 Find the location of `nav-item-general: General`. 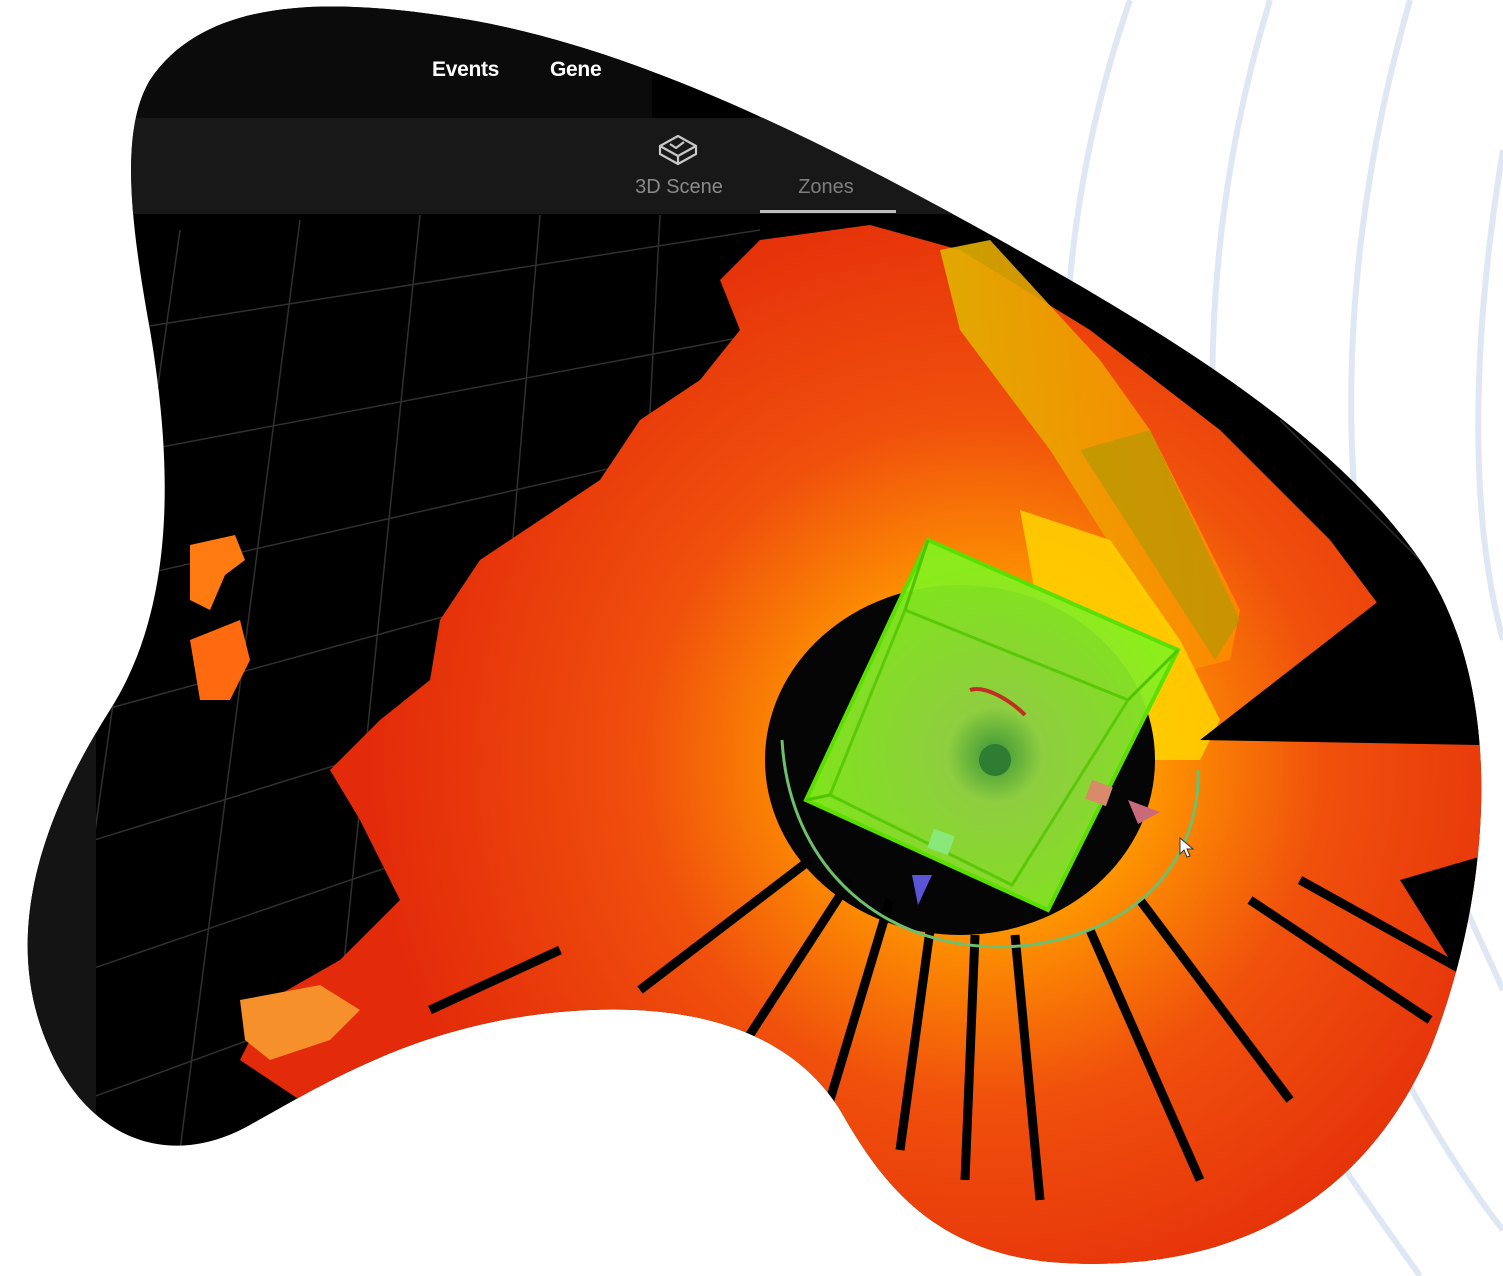

nav-item-general: General is located at coordinates (576, 69).